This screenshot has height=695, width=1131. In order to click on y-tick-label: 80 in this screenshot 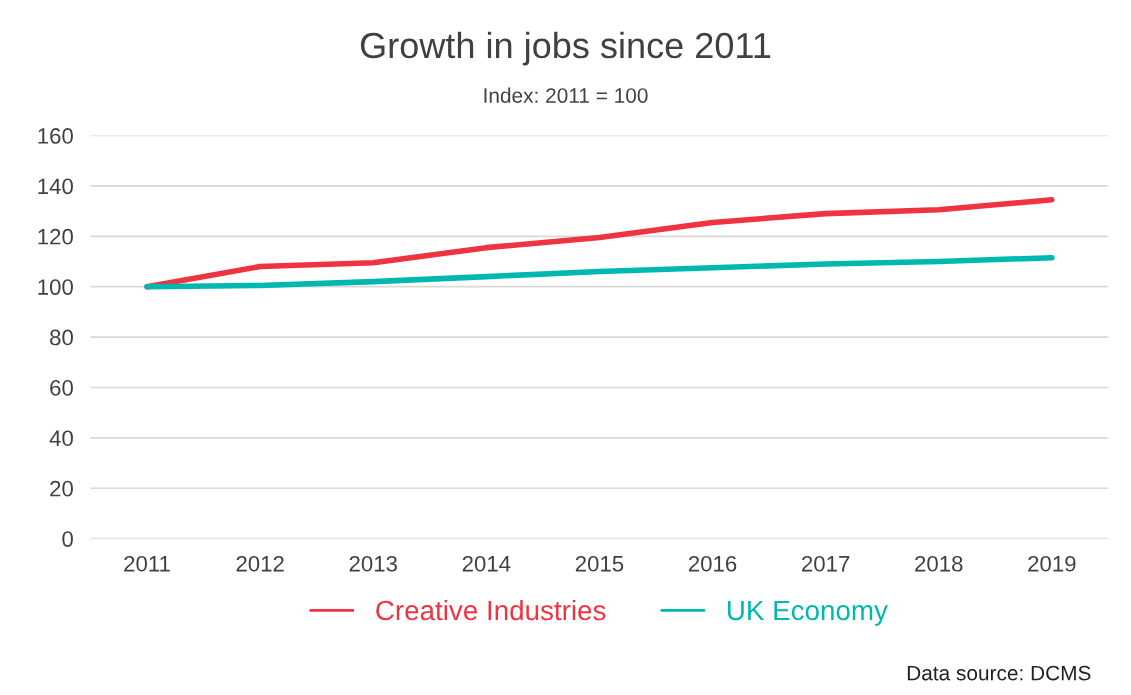, I will do `click(61, 337)`.